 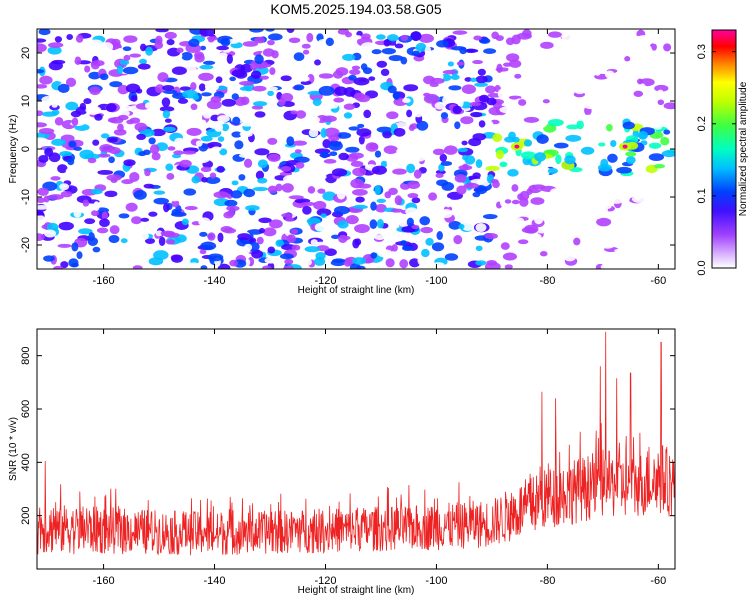 What do you see at coordinates (547, 281) in the screenshot?
I see `x-tick-label: -80` at bounding box center [547, 281].